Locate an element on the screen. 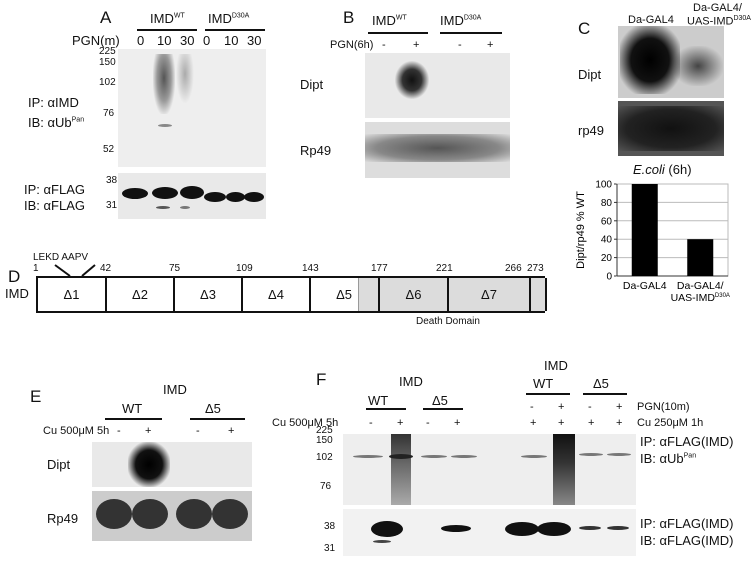  ip-label: IP: αFLAG(IMD) is located at coordinates (687, 441).